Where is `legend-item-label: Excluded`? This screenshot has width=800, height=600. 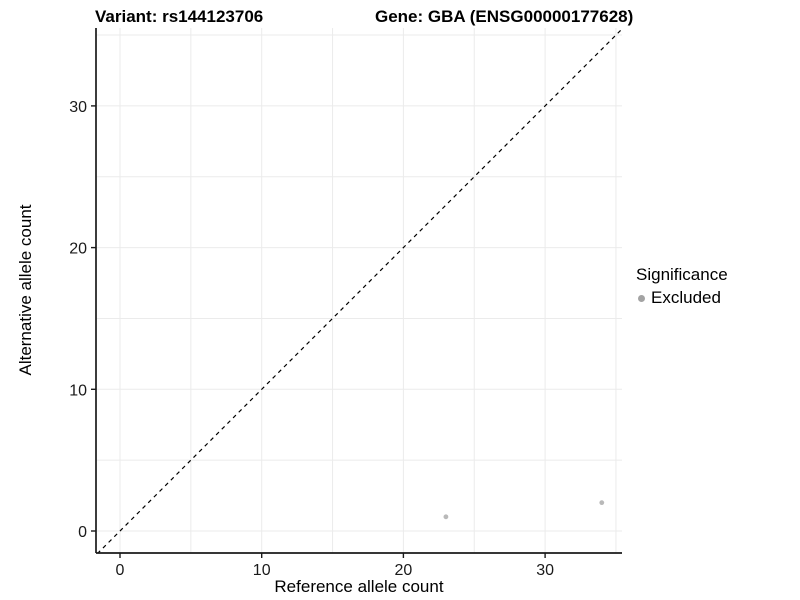 legend-item-label: Excluded is located at coordinates (686, 297).